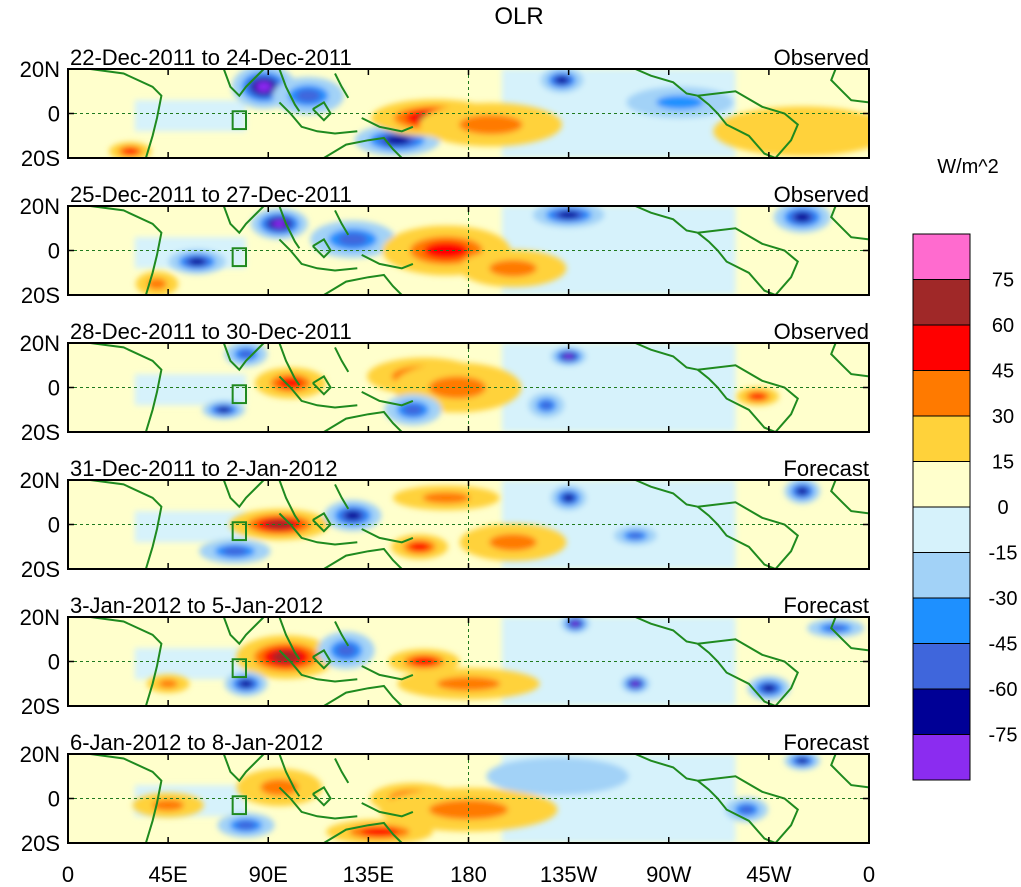  Describe the element at coordinates (968, 167) in the screenshot. I see `units-label: W/m^2` at that location.